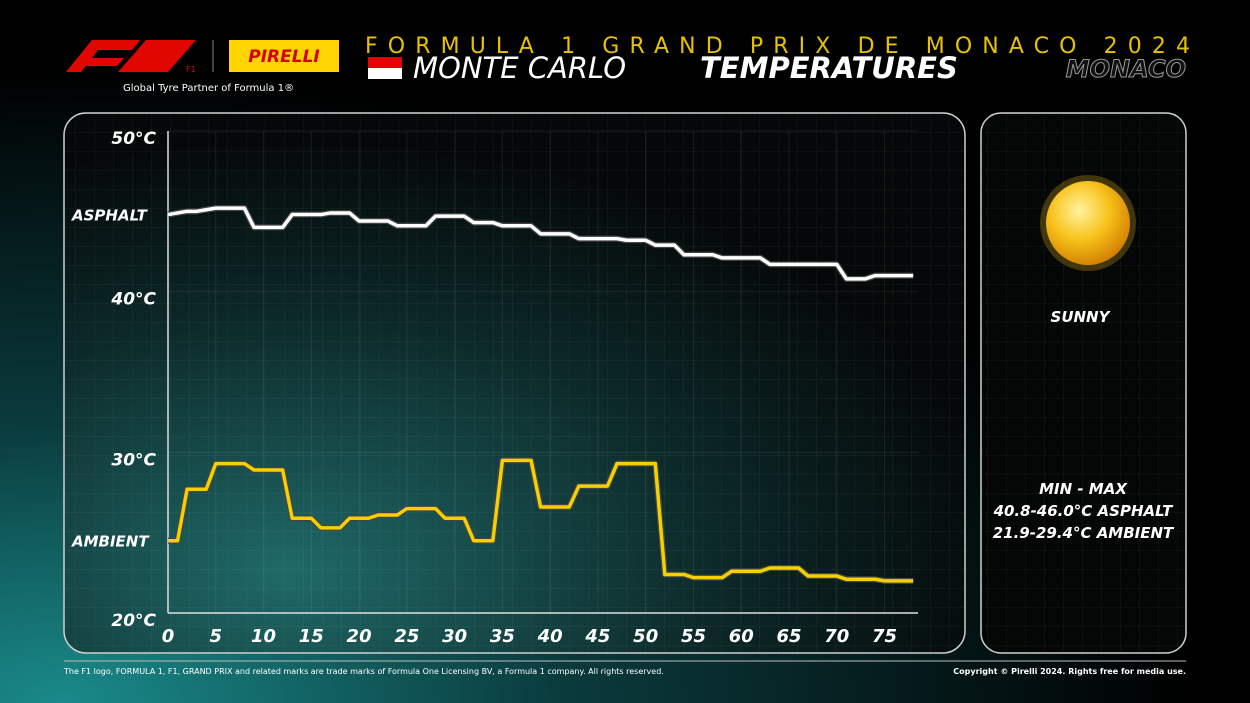  What do you see at coordinates (110, 216) in the screenshot?
I see `series-label: ASPHALT` at bounding box center [110, 216].